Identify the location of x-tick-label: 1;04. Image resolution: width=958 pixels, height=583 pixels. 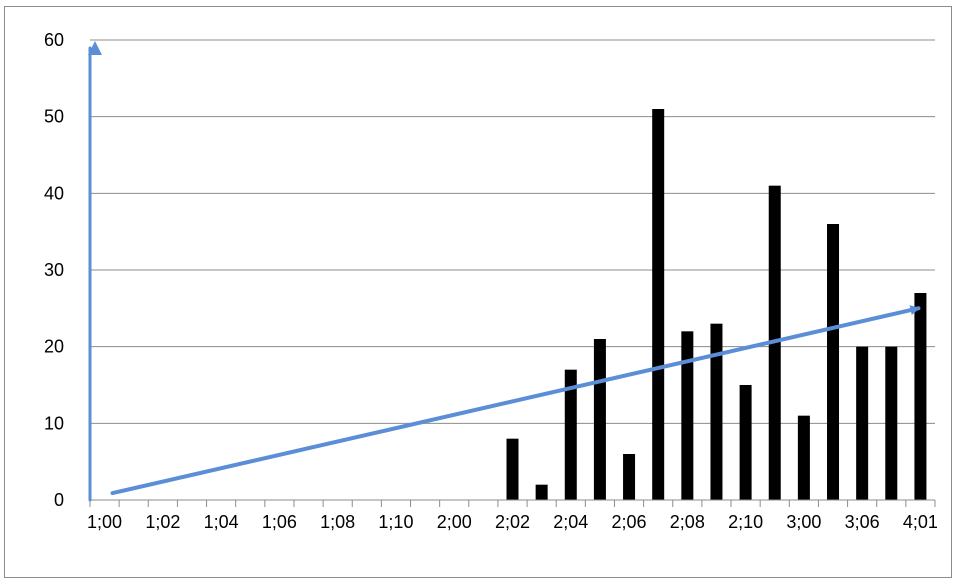
(221, 522).